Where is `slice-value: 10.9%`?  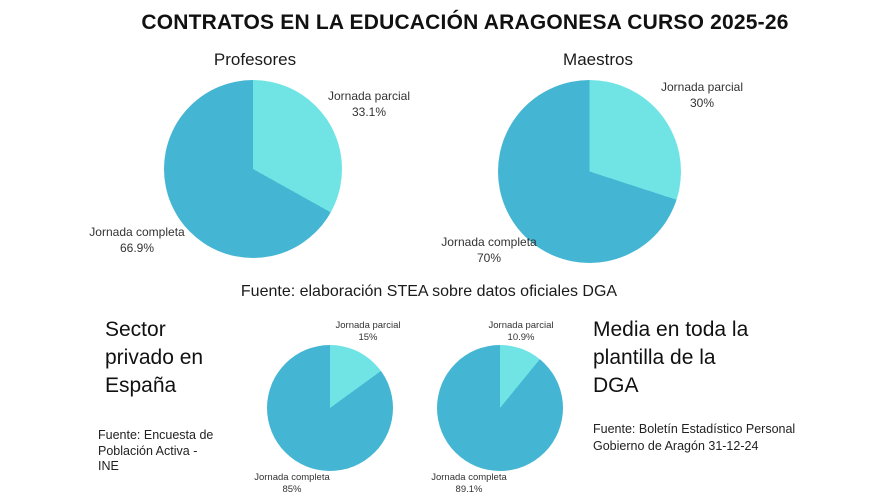
slice-value: 10.9% is located at coordinates (521, 337).